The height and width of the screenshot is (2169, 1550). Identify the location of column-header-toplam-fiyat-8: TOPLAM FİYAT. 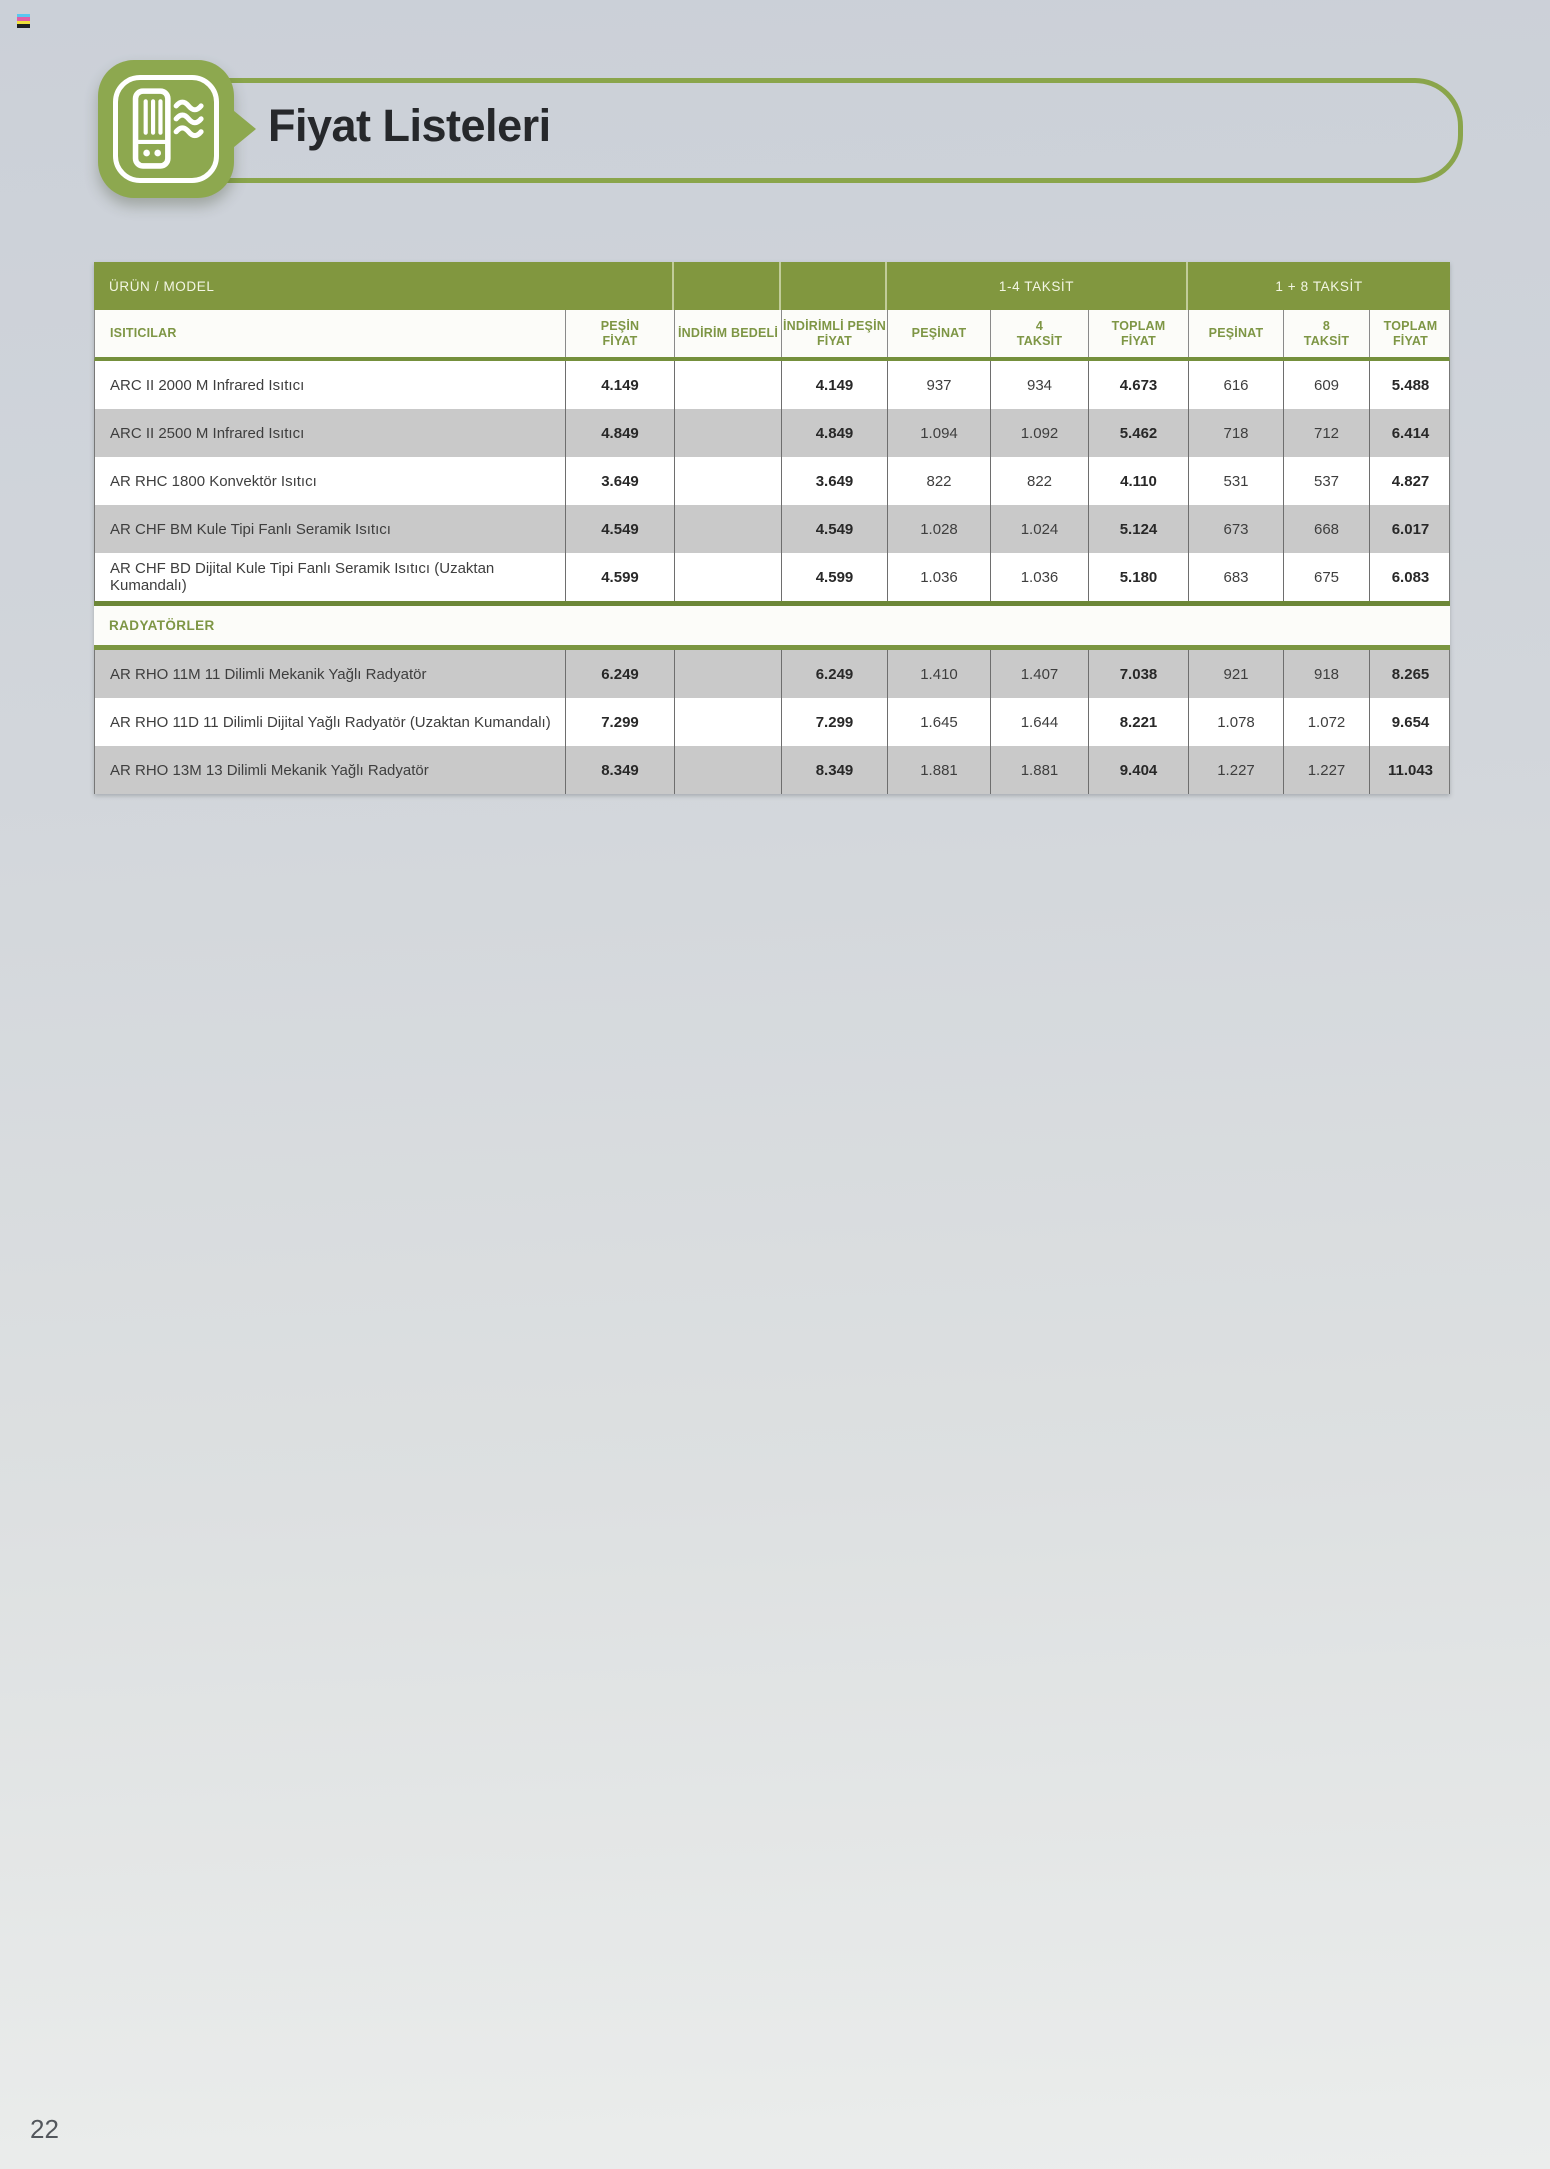
(1410, 333).